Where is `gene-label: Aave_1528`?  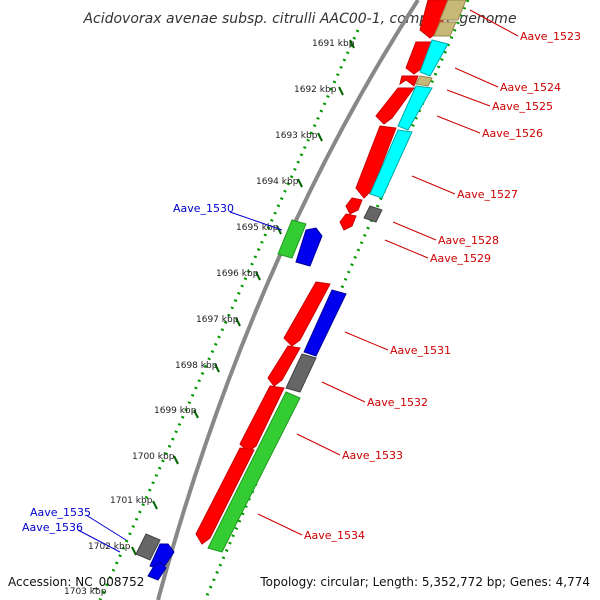 gene-label: Aave_1528 is located at coordinates (468, 240).